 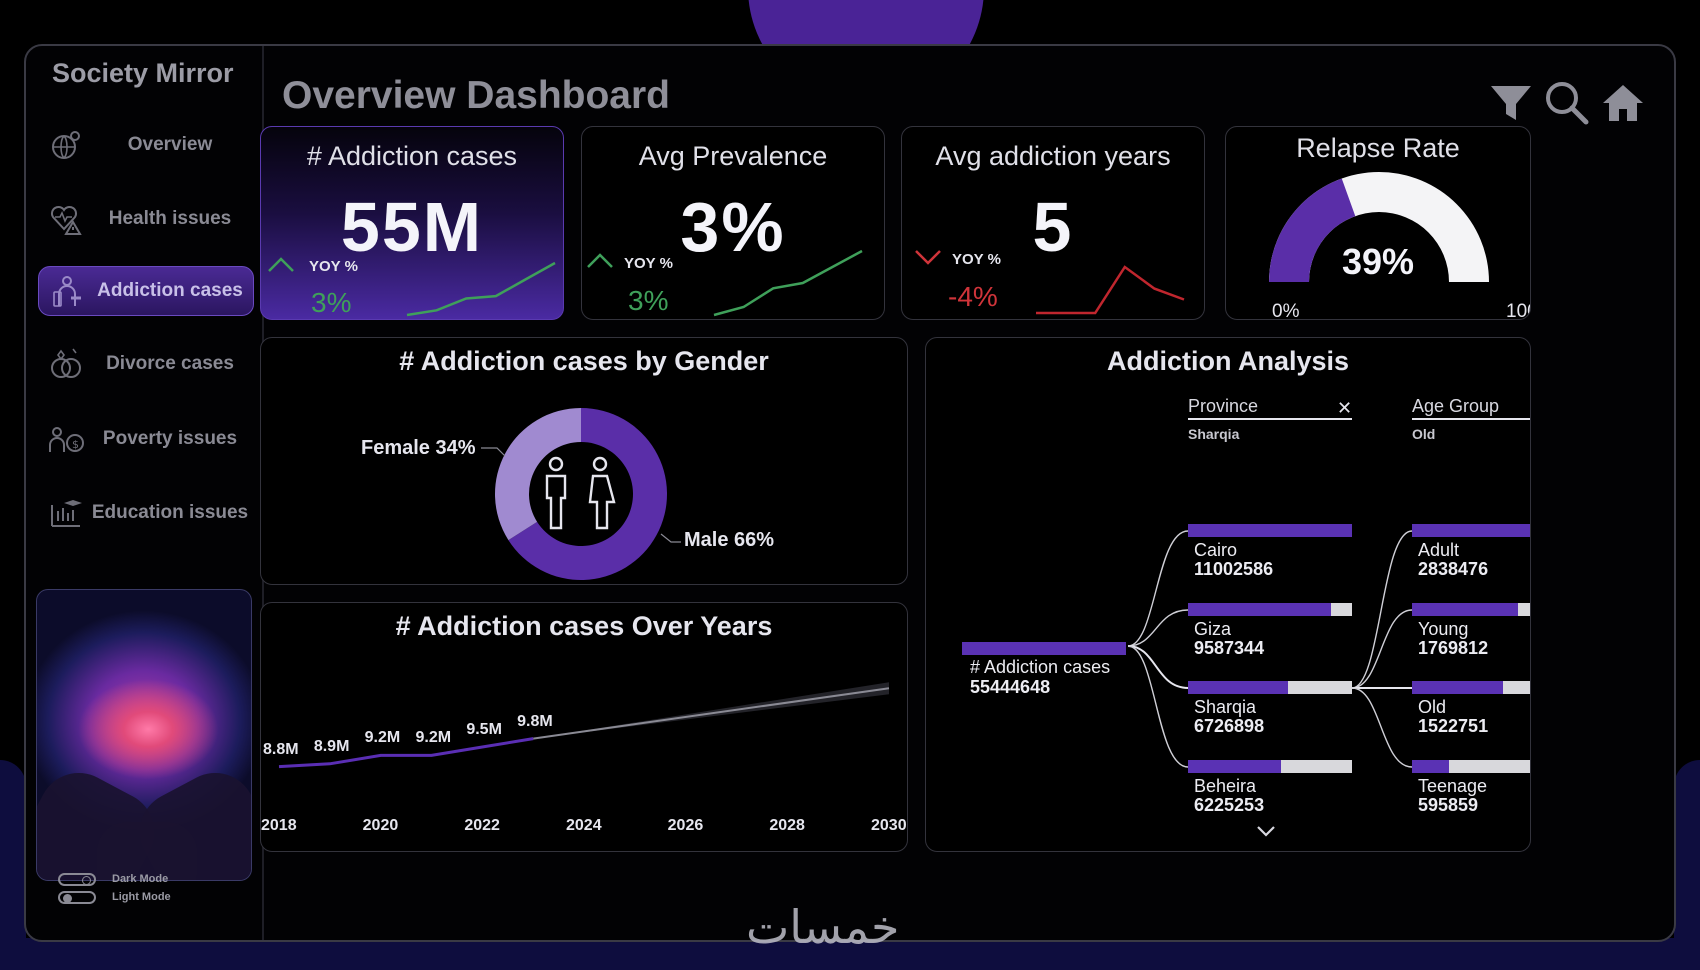 What do you see at coordinates (114, 888) in the screenshot?
I see `theme-toggle: Dark Mode Light Mode` at bounding box center [114, 888].